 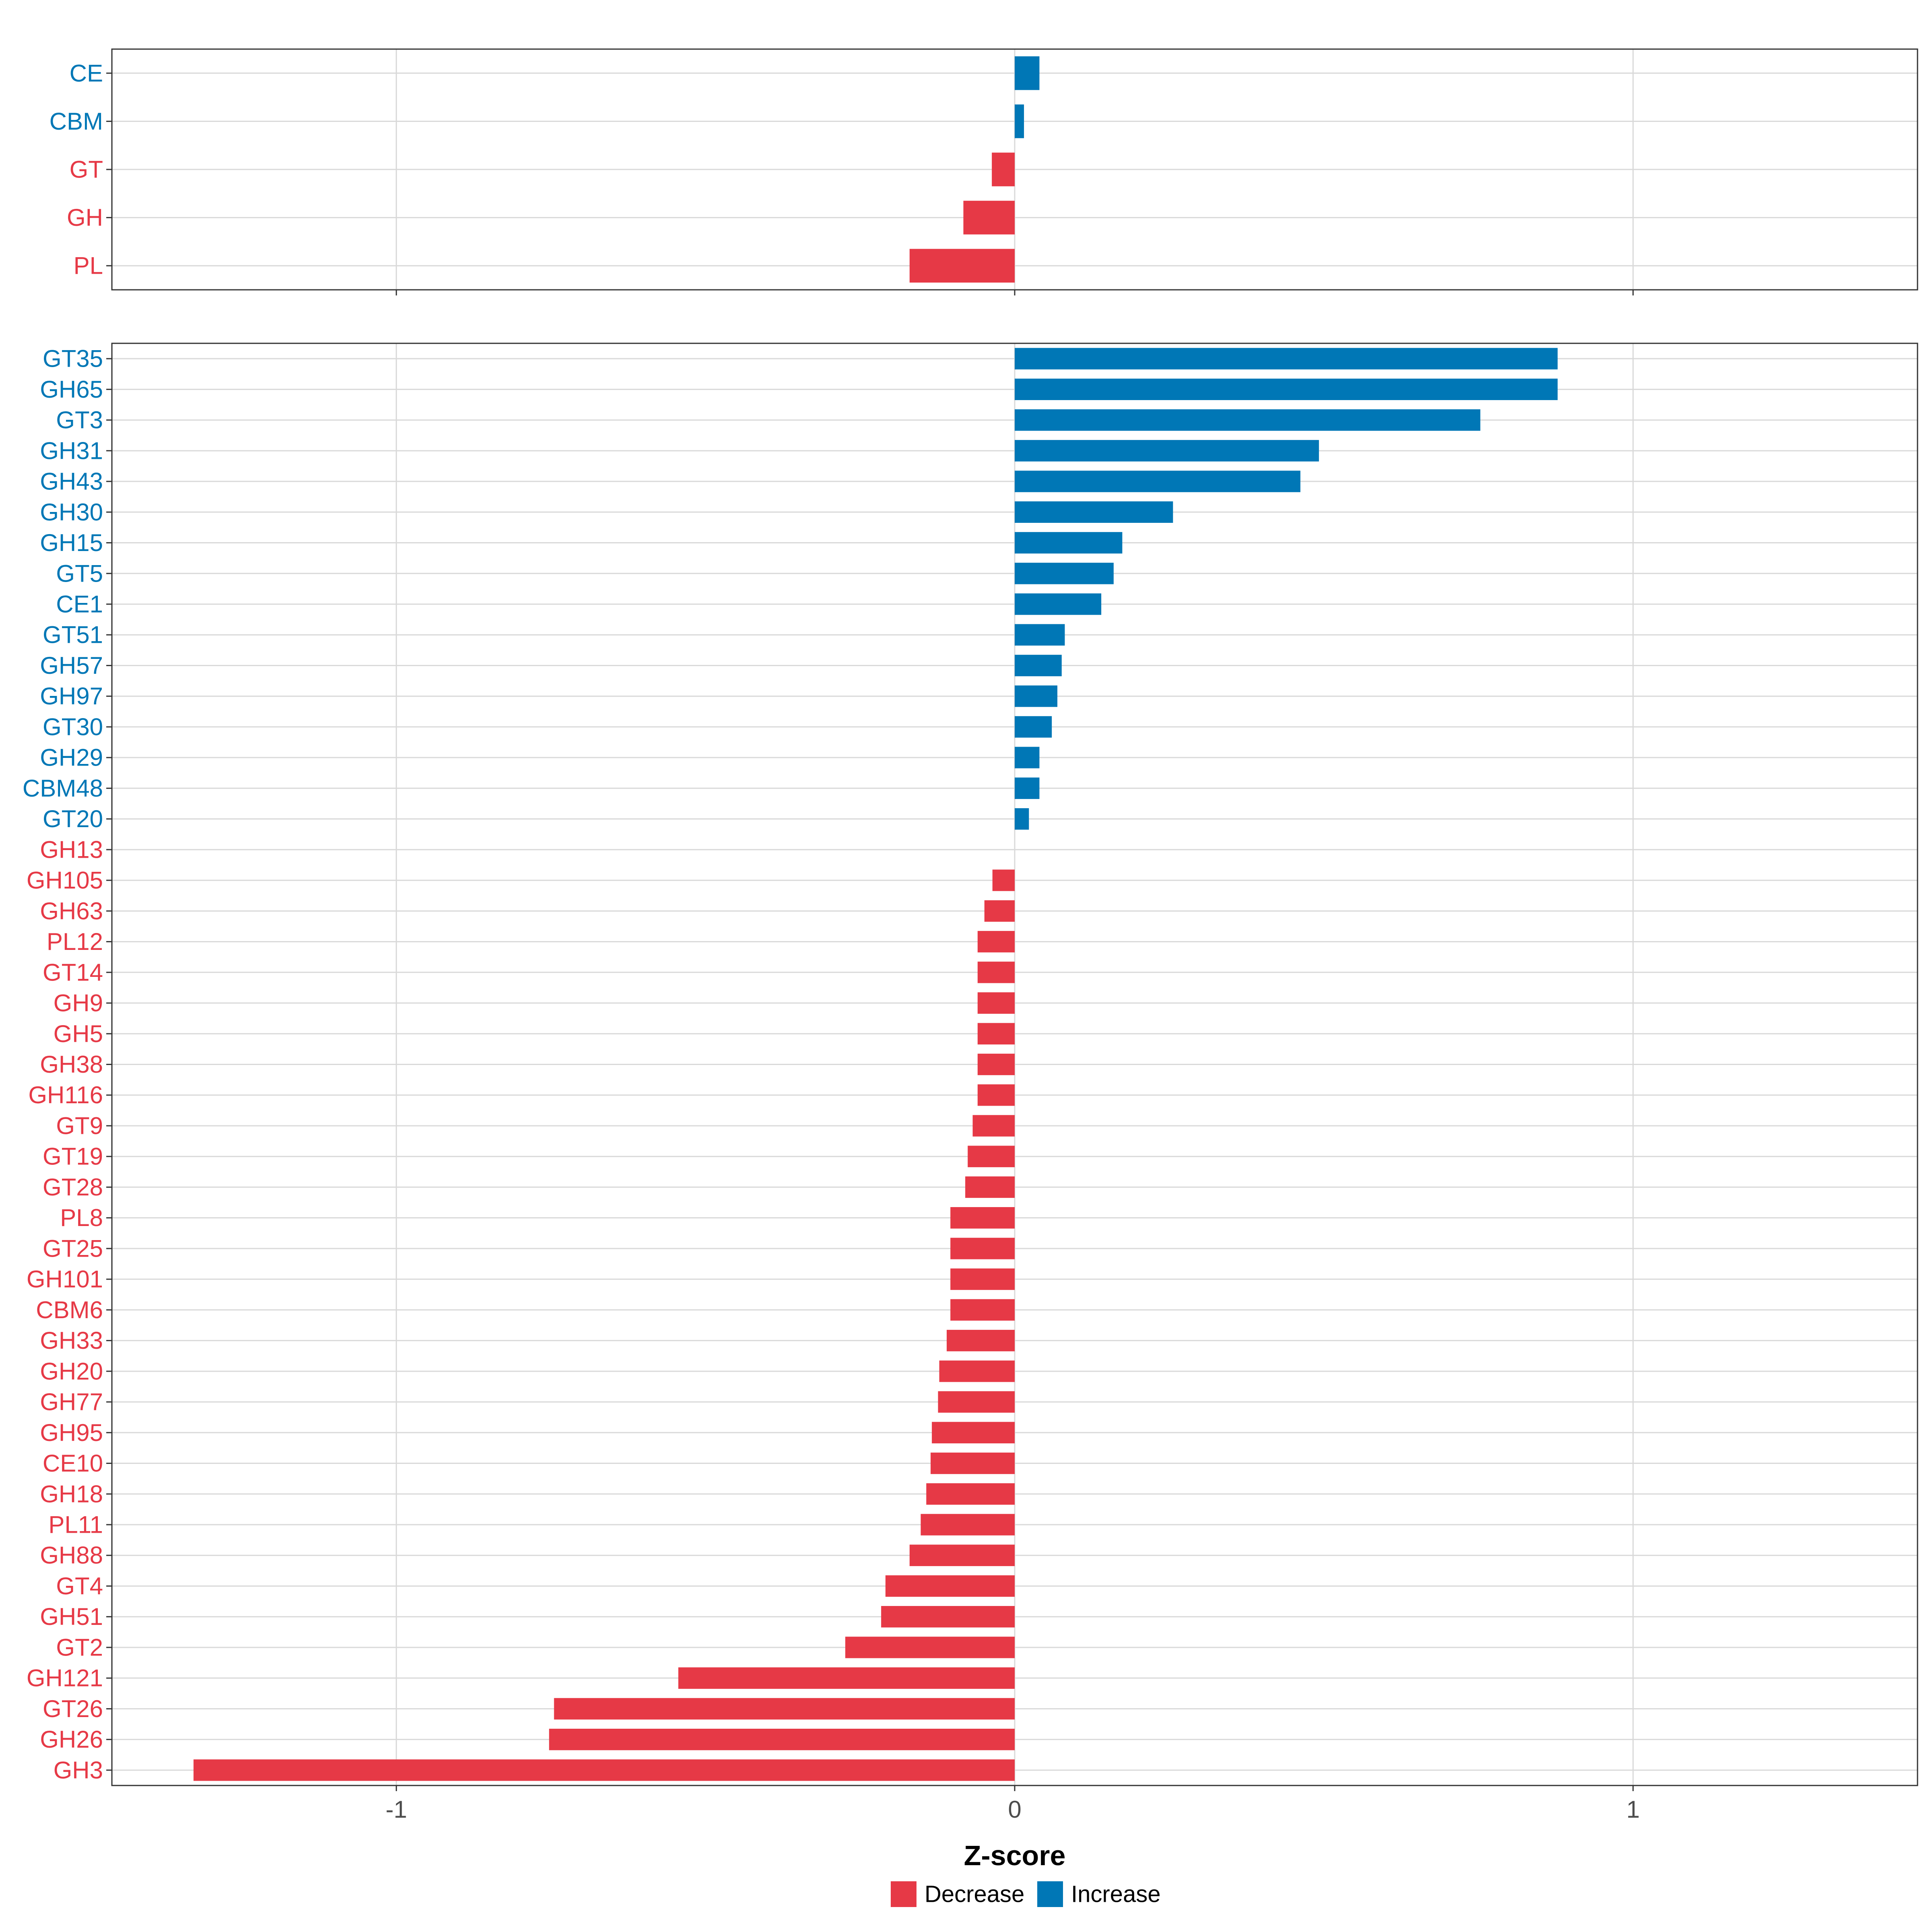 What do you see at coordinates (950, 1586) in the screenshot?
I see `bar-gt4` at bounding box center [950, 1586].